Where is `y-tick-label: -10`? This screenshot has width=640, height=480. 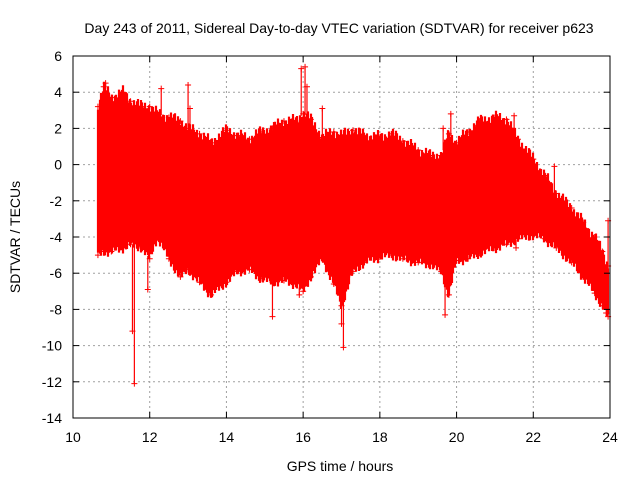
y-tick-label: -10 is located at coordinates (52, 346).